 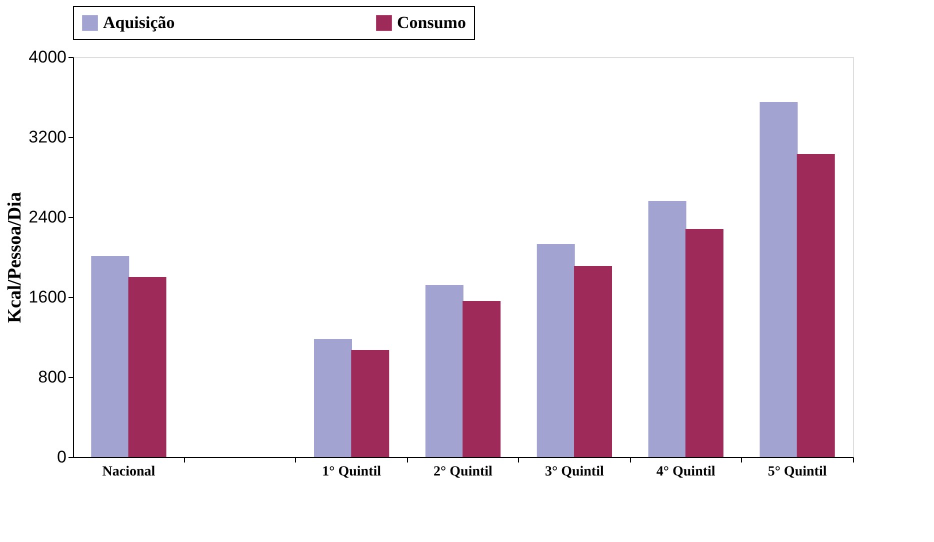 What do you see at coordinates (47, 57) in the screenshot?
I see `y-tick-label: 4000` at bounding box center [47, 57].